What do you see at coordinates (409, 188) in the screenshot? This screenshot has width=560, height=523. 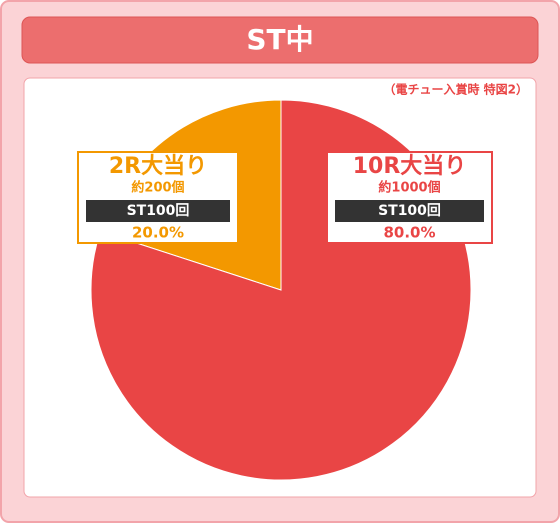 I see `bonus-balls: 約1000個` at bounding box center [409, 188].